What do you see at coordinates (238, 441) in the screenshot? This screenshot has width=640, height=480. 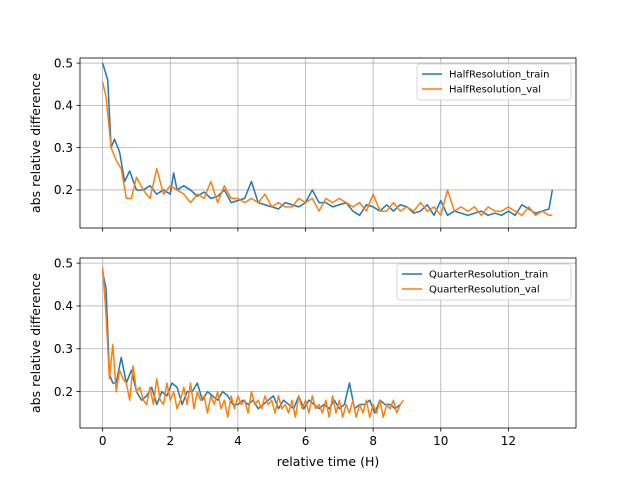 I see `x-tick-label: 4` at bounding box center [238, 441].